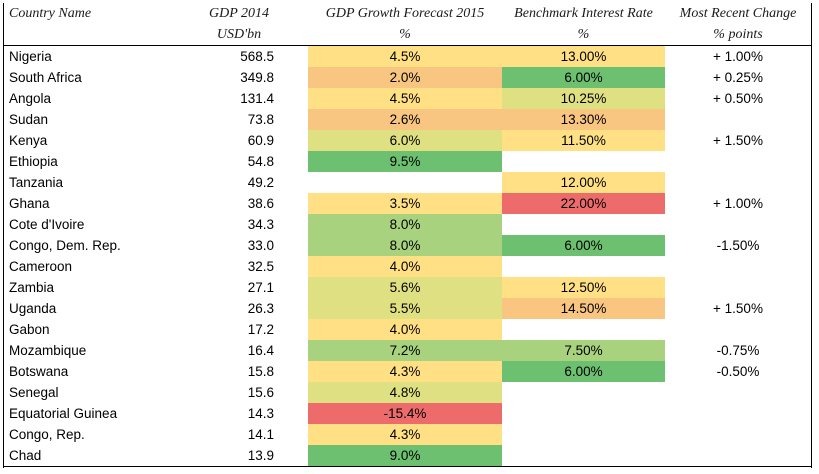 This screenshot has height=474, width=819. I want to click on header-rate-unit: %, so click(583, 35).